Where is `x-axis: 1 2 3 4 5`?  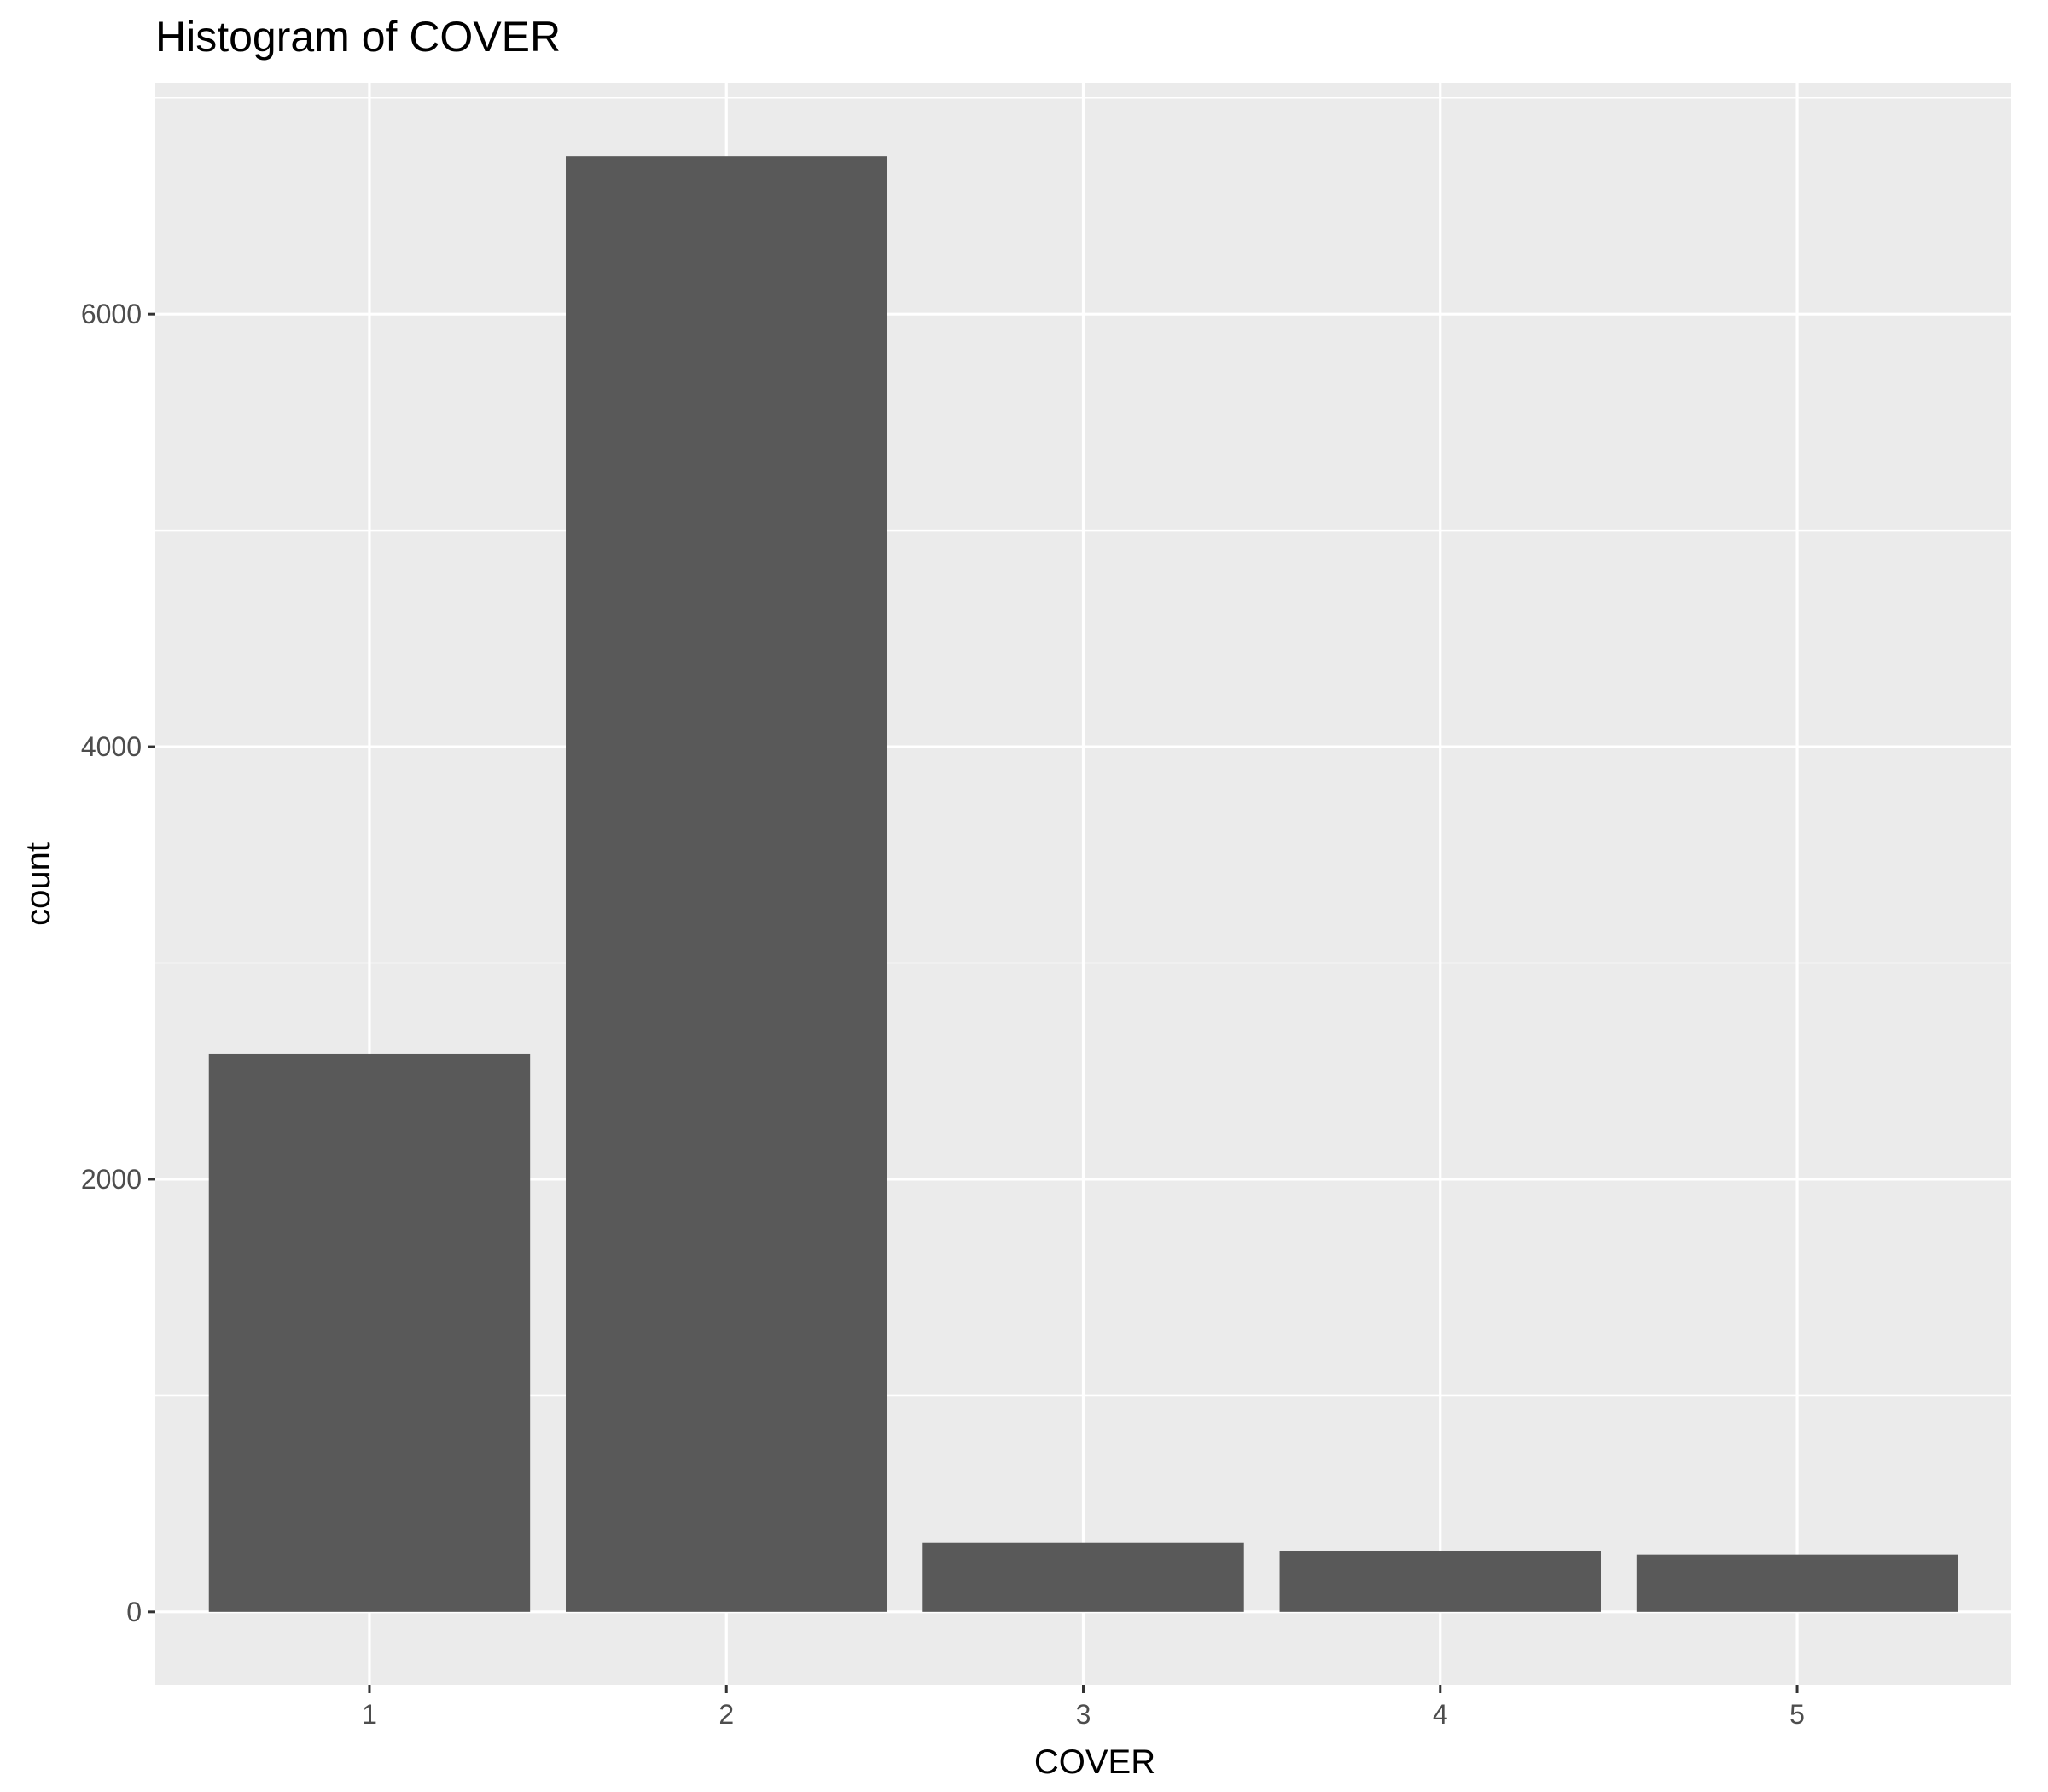
x-axis: 1 2 3 4 5 is located at coordinates (1083, 1707).